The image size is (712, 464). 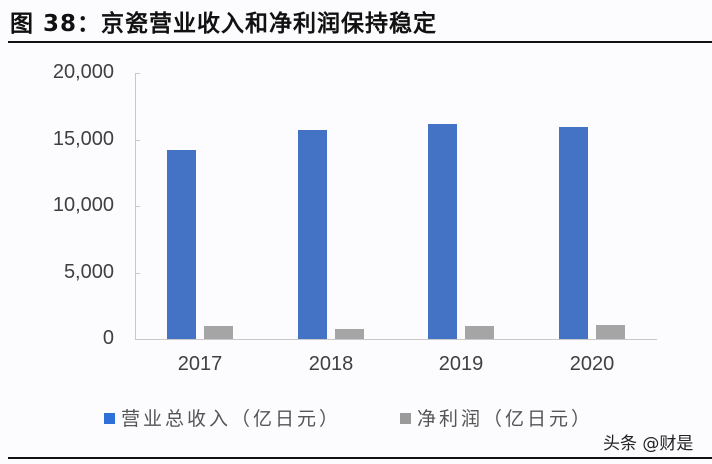 I want to click on legend-label-revenue: 营业总收入（亿日元）, so click(x=231, y=419).